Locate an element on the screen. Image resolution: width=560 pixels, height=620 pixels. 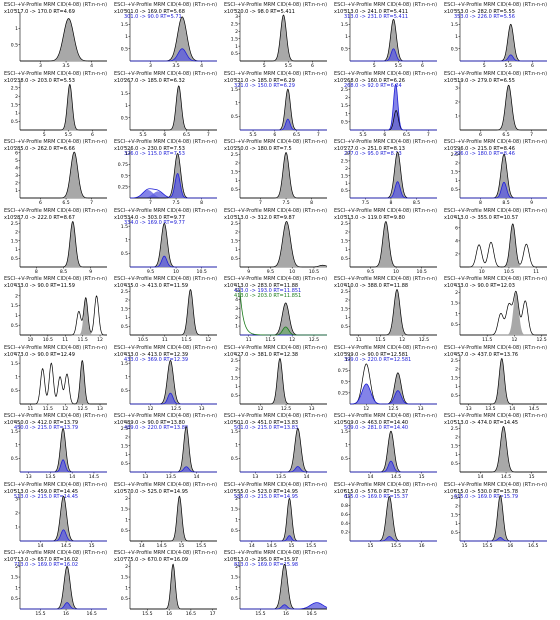
x-tick-label: 10 is located at coordinates (396, 272).